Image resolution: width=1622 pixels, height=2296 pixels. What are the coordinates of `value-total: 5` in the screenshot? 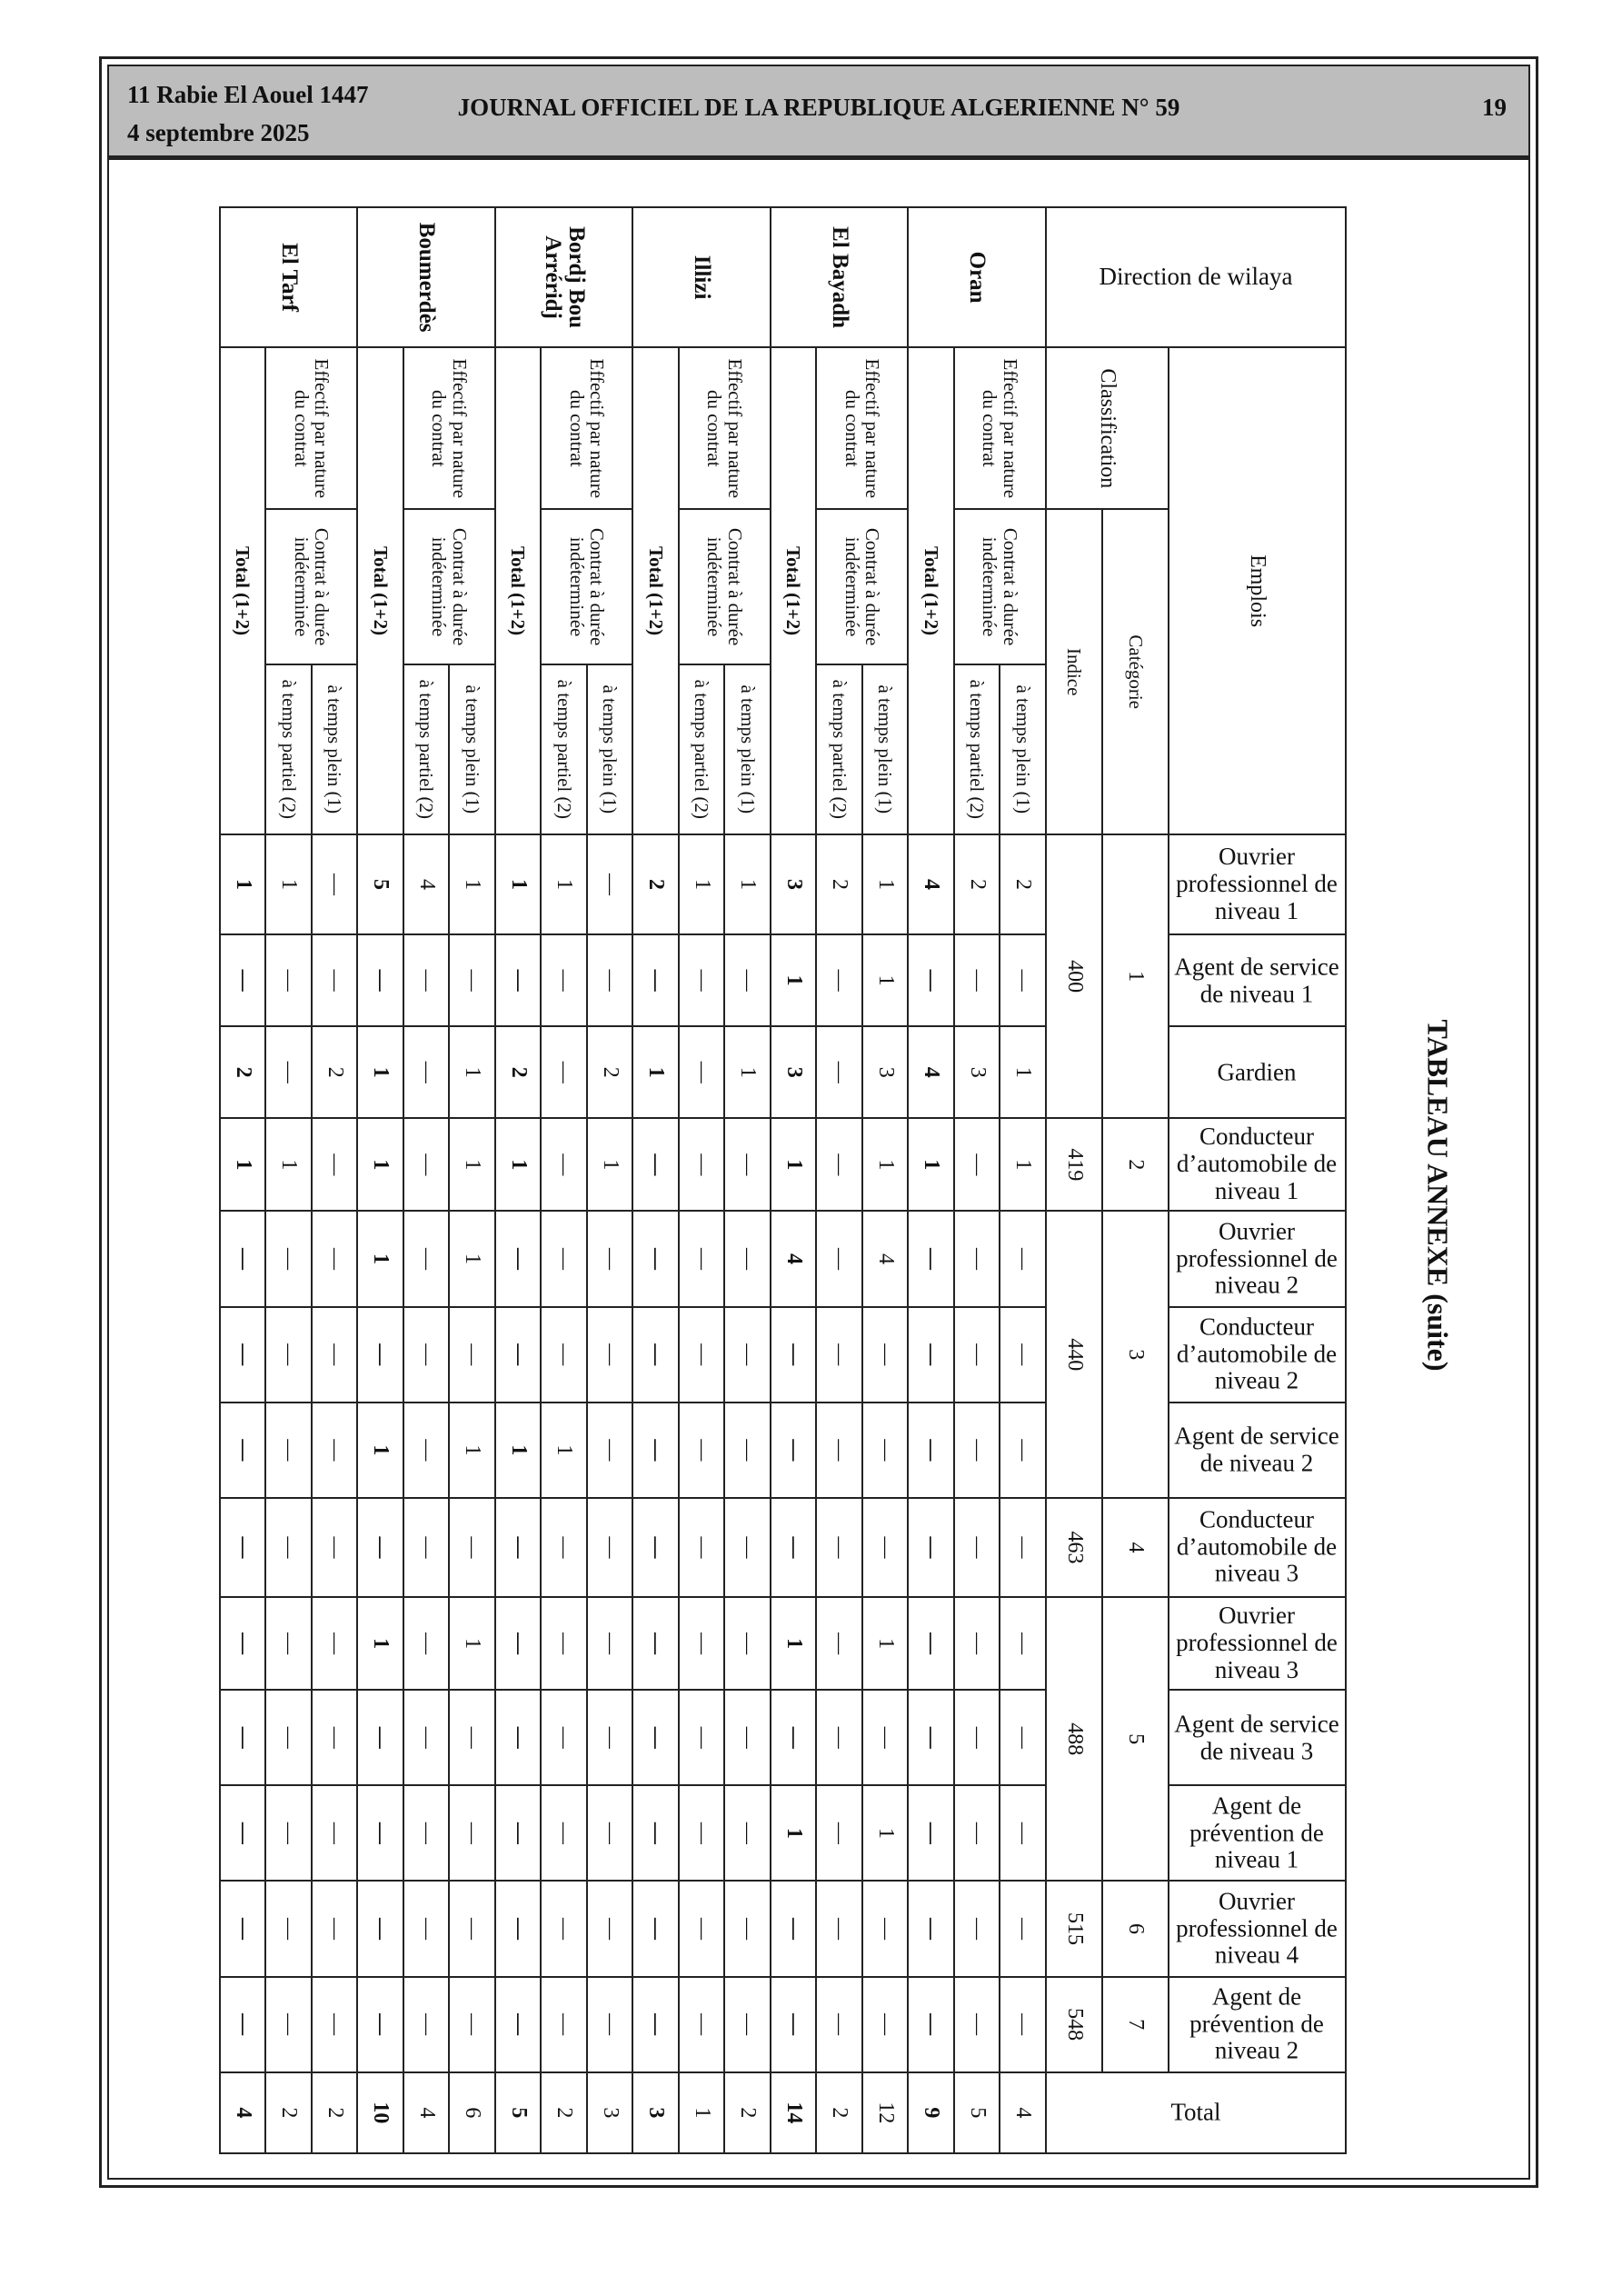 It's located at (380, 884).